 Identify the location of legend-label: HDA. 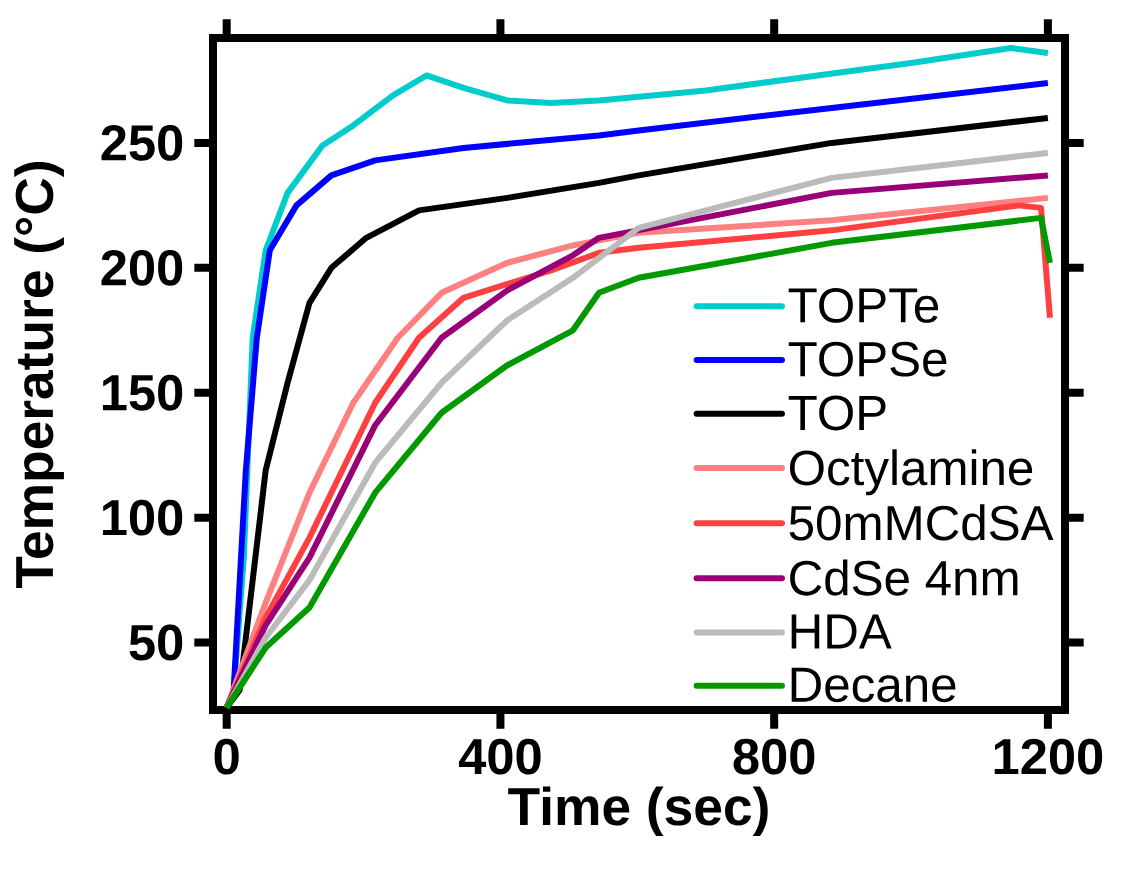
(841, 631).